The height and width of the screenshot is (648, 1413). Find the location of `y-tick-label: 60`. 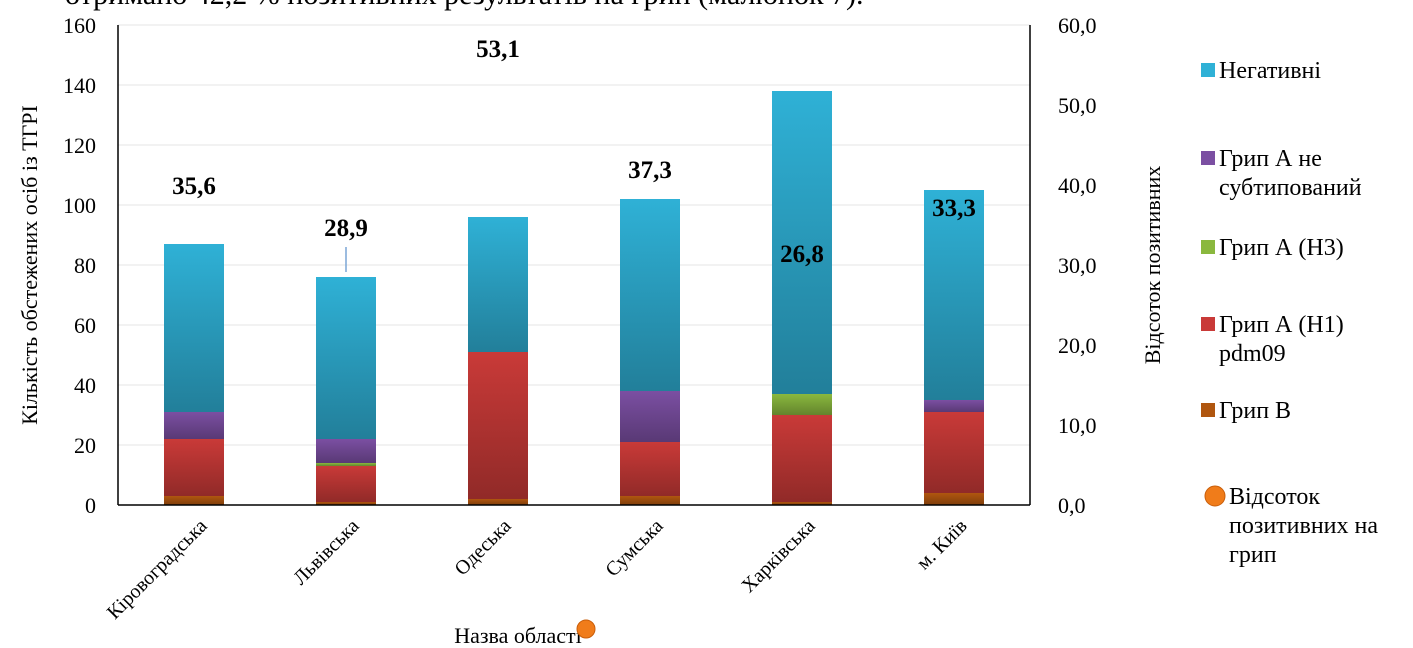

y-tick-label: 60 is located at coordinates (85, 325).